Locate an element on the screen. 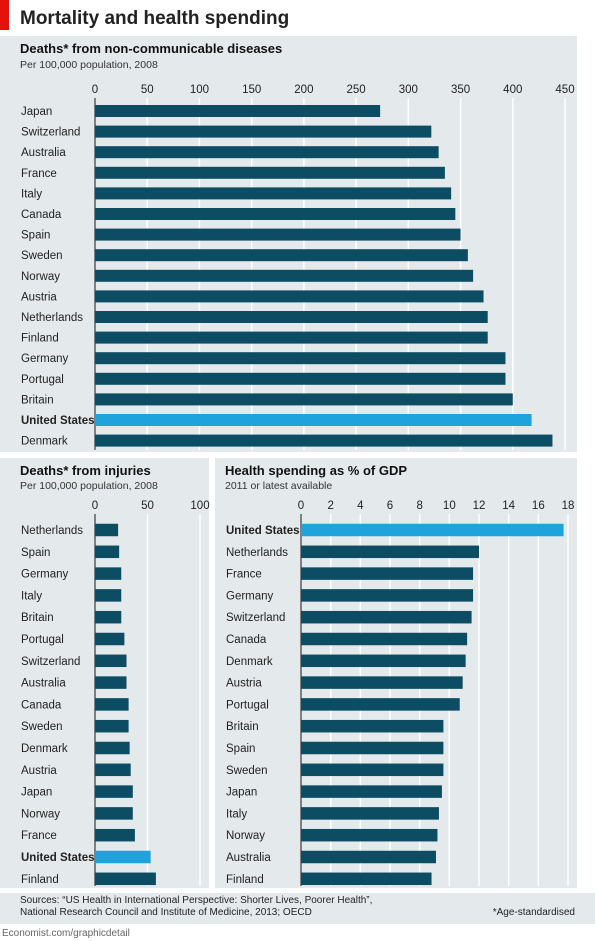  chart2-category-label-7: Australia is located at coordinates (43, 684).